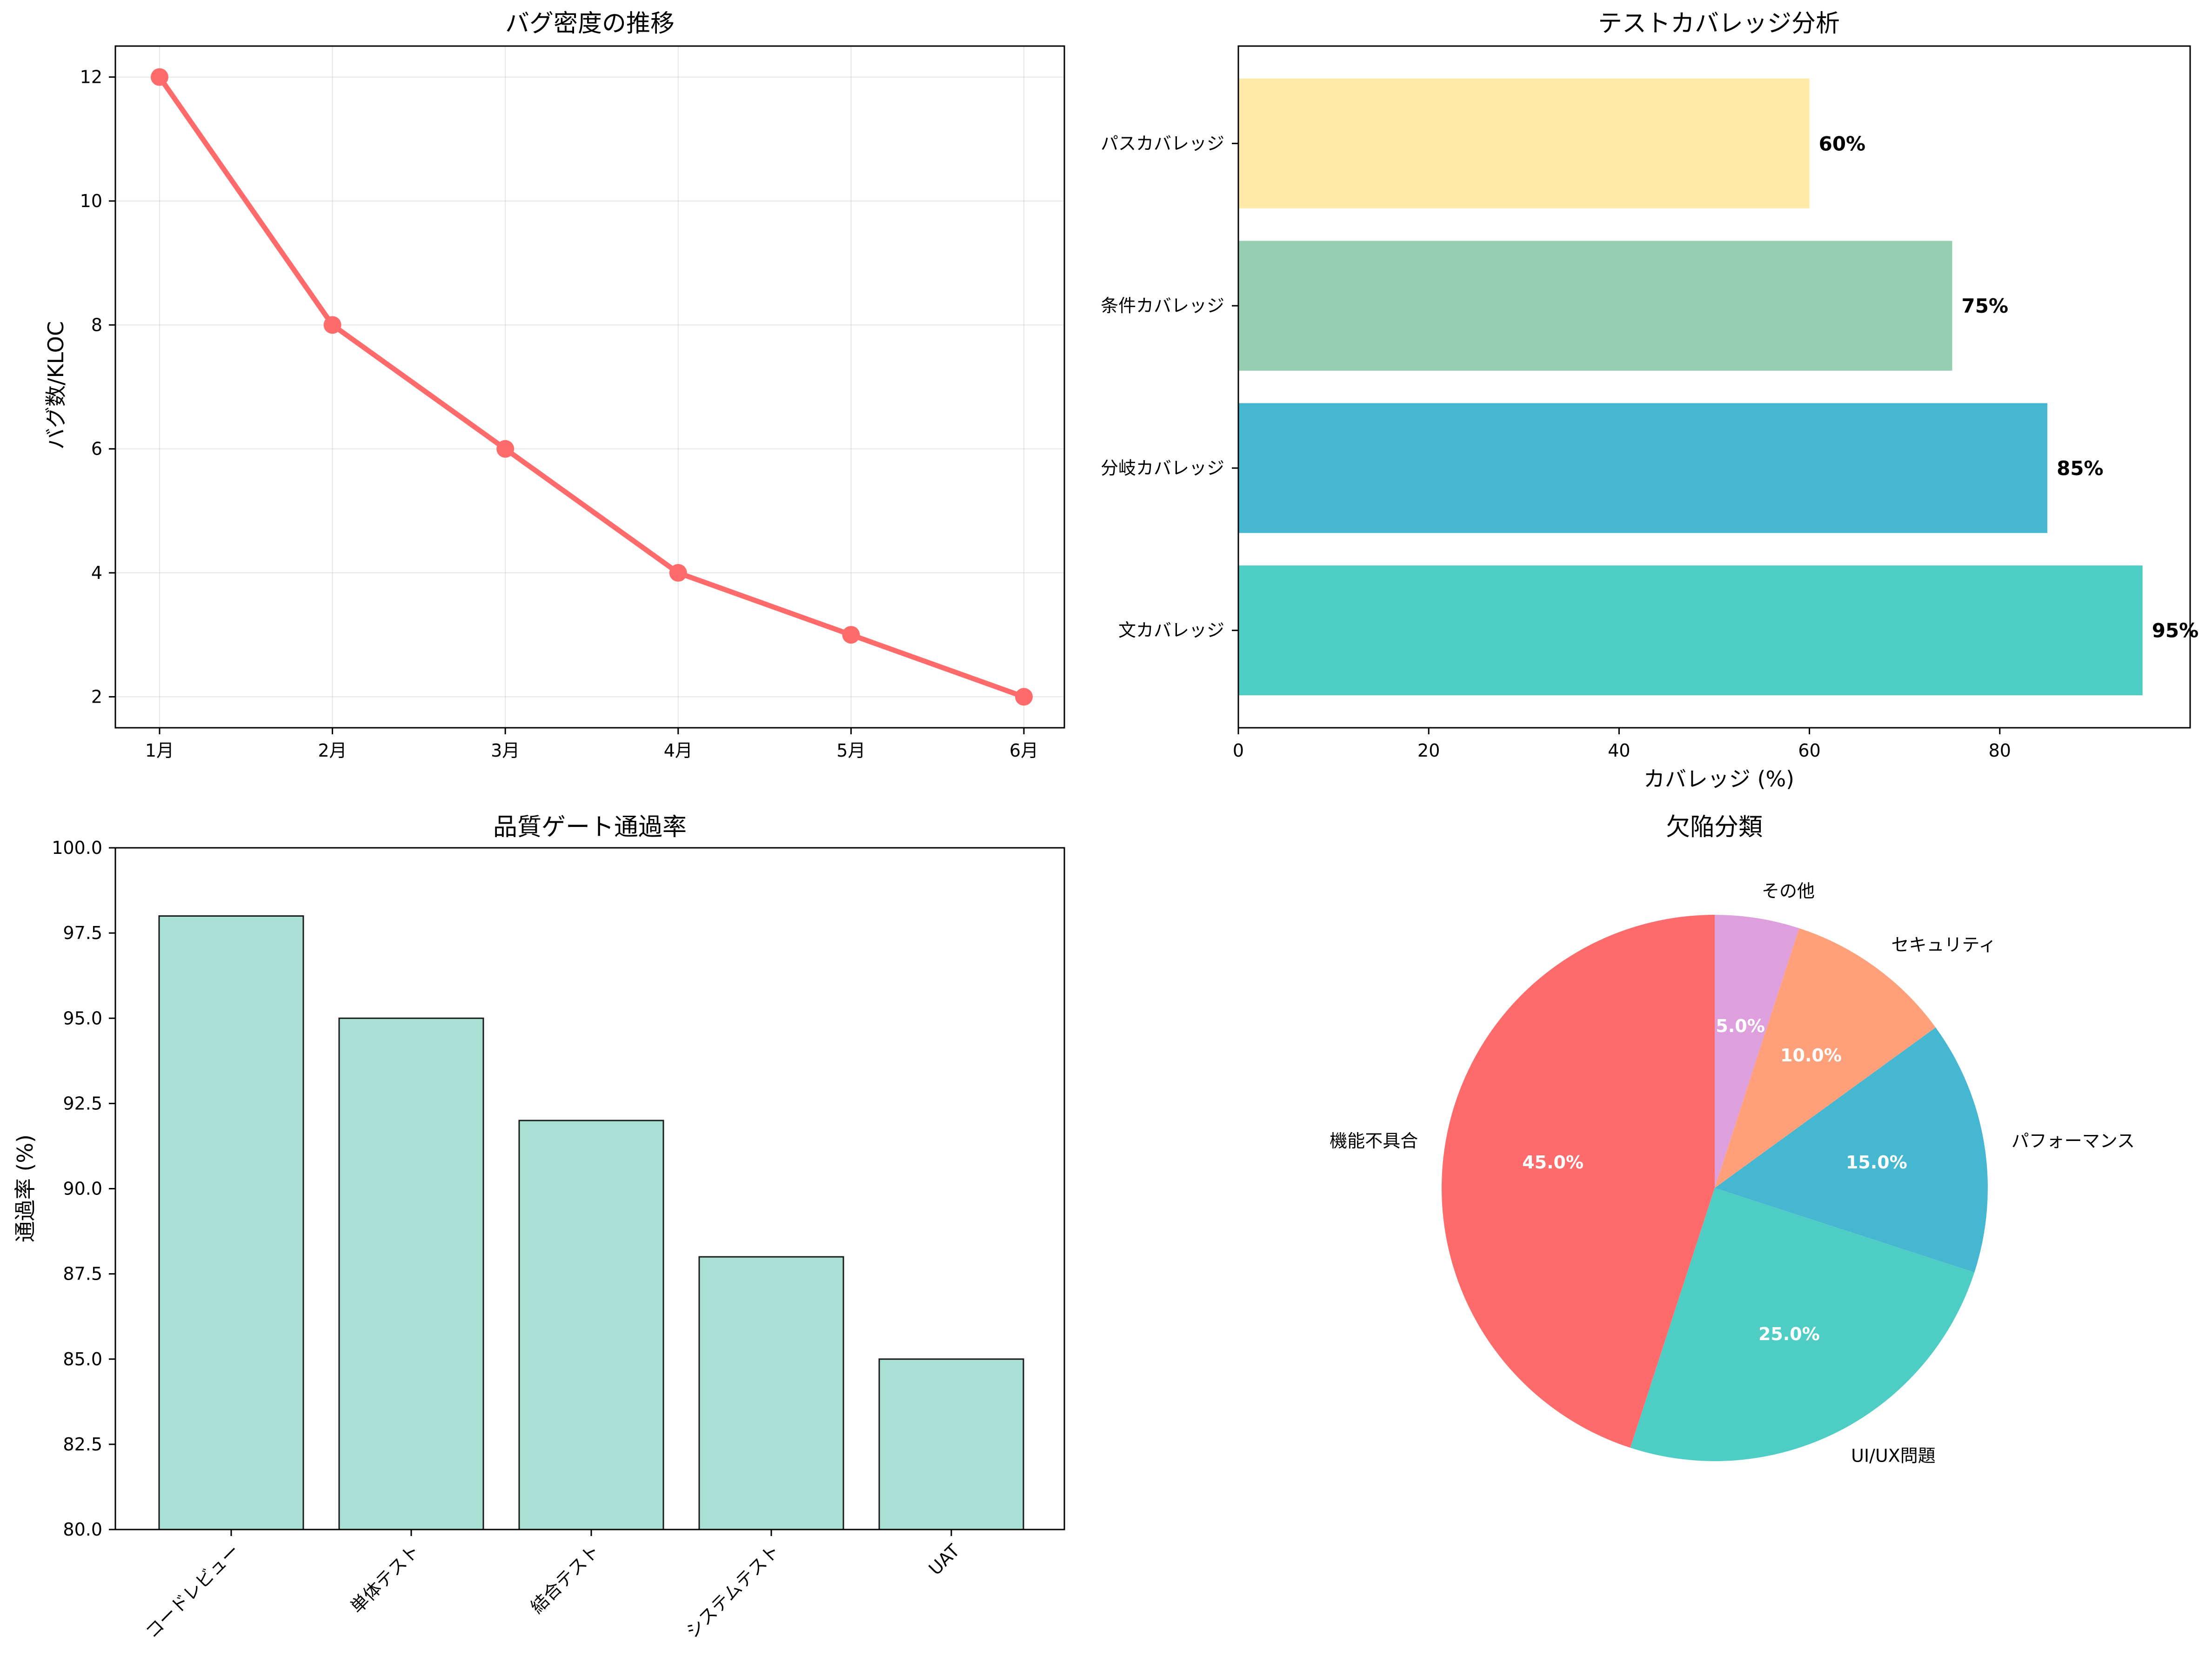 Image resolution: width=2212 pixels, height=1664 pixels. What do you see at coordinates (96, 696) in the screenshot?
I see `bug-density-ytick-label: 2` at bounding box center [96, 696].